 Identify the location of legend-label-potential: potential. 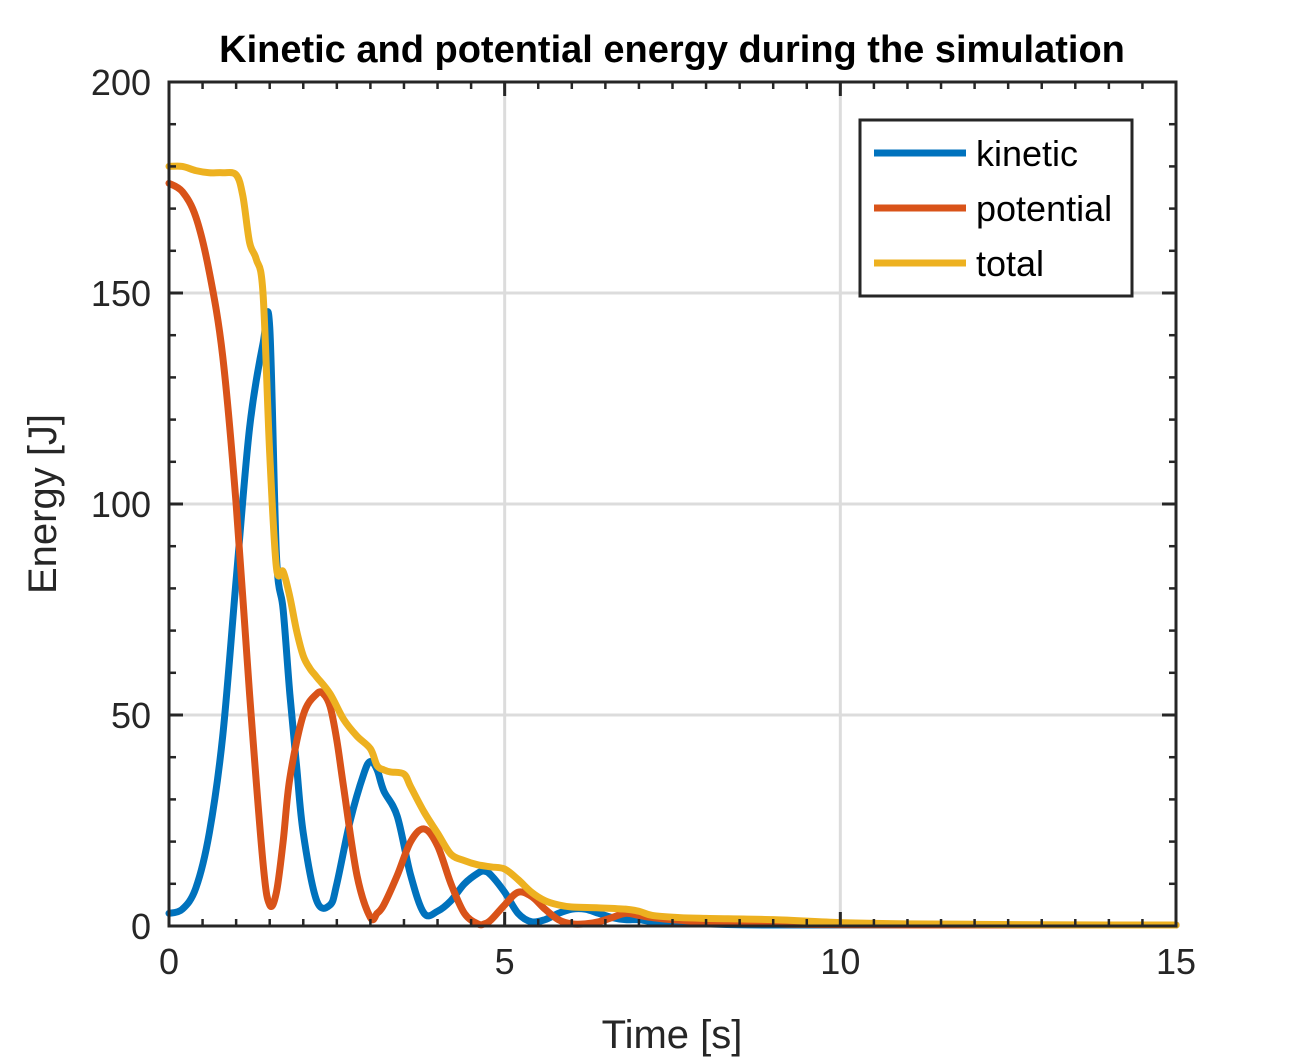
(1044, 208).